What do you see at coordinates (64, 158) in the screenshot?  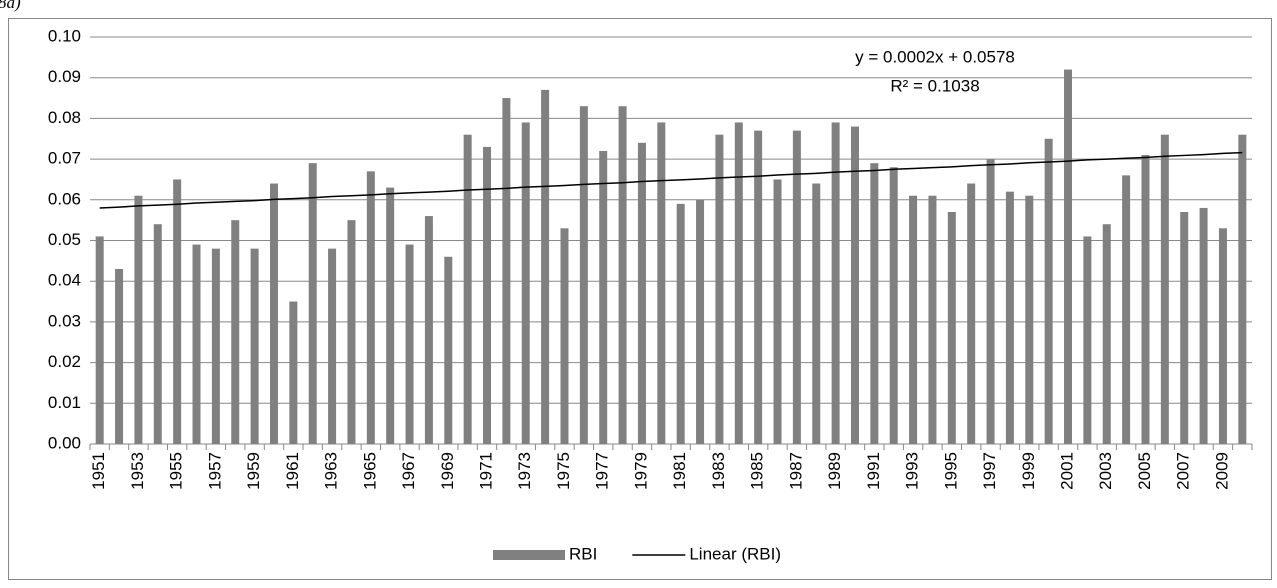 I see `y-tick-label: 0.07` at bounding box center [64, 158].